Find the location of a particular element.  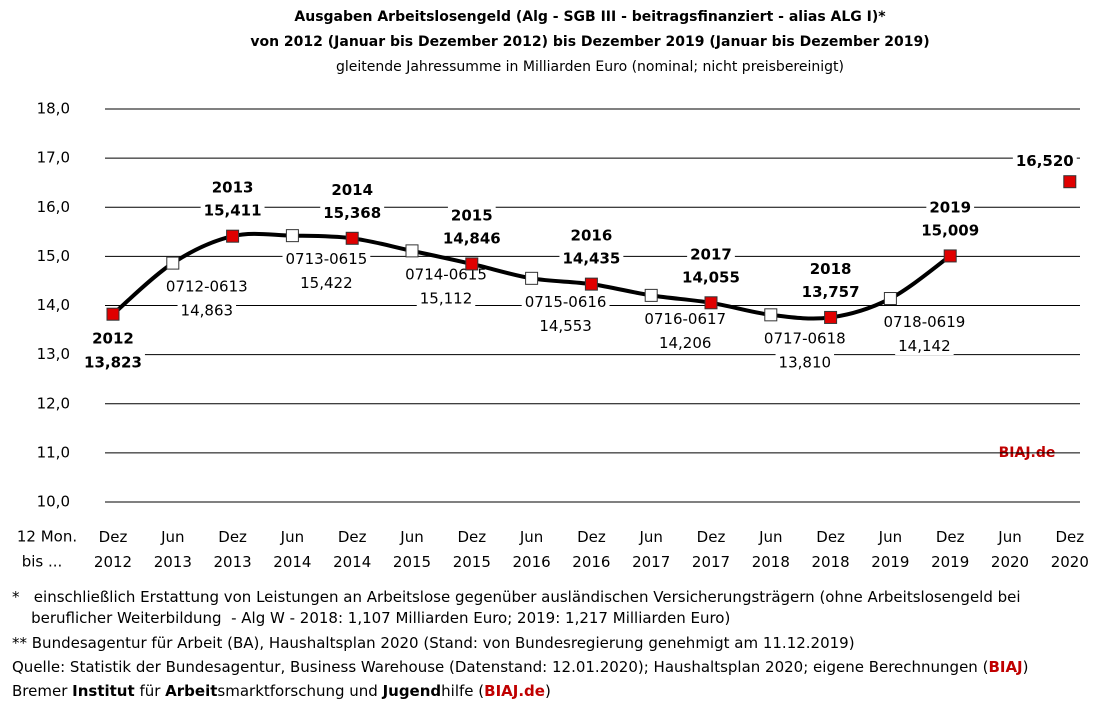

data-label: 16,520 is located at coordinates (1045, 161).